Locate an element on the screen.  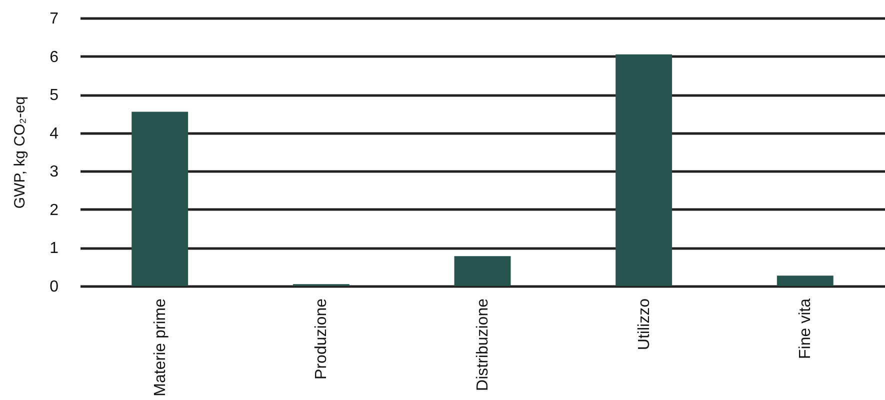
y-tick-label: 3 is located at coordinates (54, 172).